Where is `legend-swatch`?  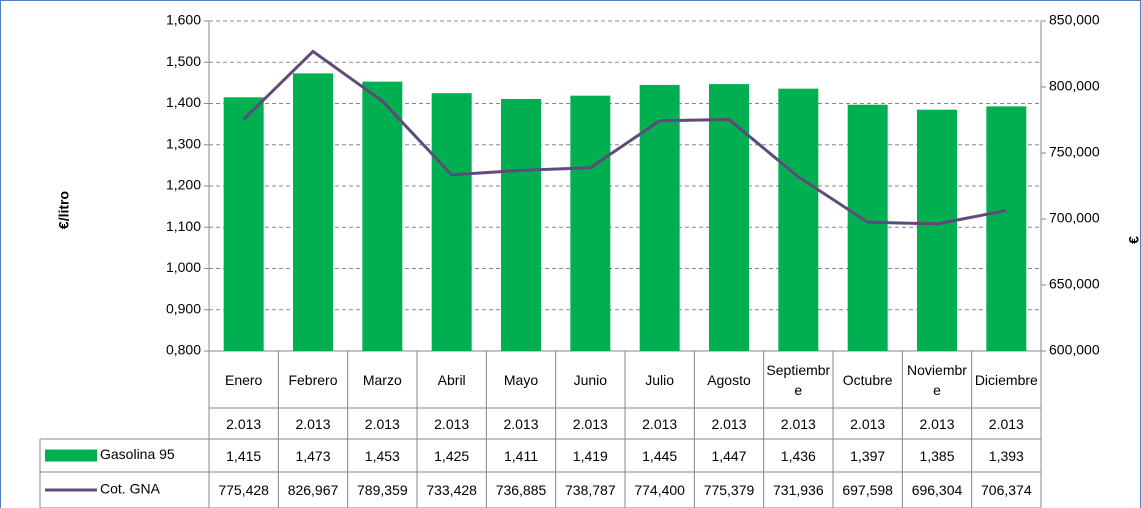
legend-swatch is located at coordinates (71, 455).